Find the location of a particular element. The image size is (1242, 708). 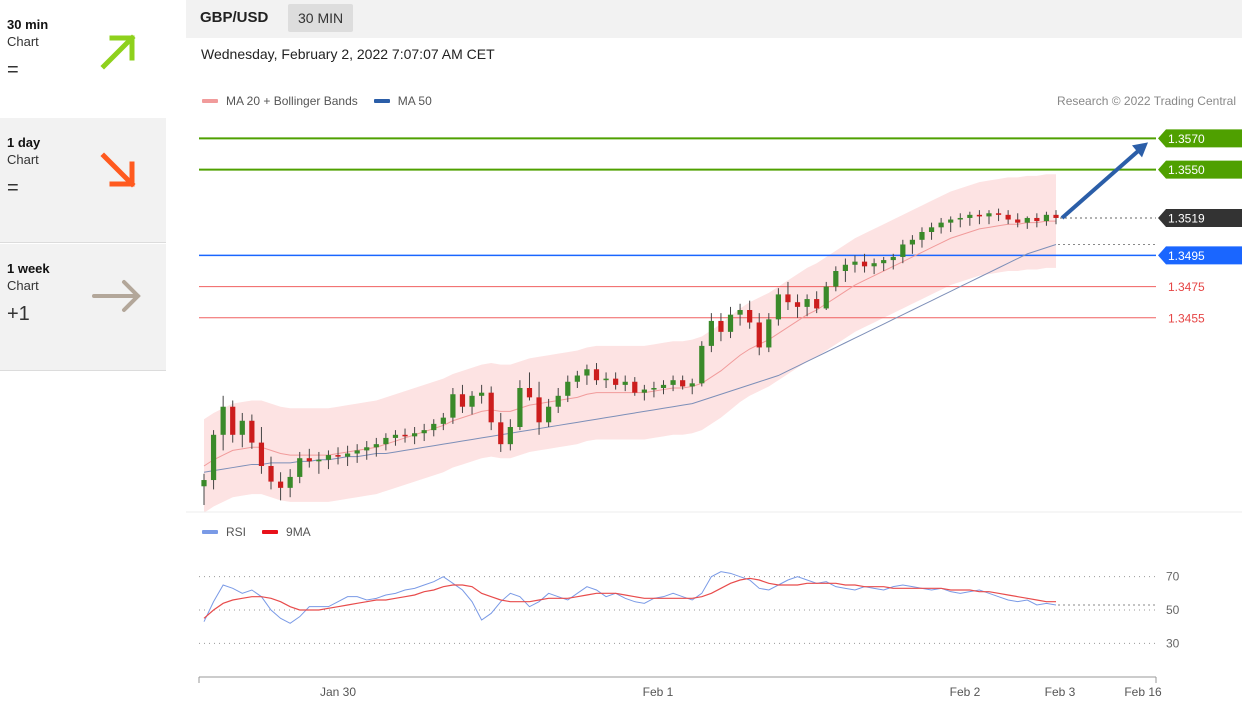

legend-label: 9MA is located at coordinates (298, 532).